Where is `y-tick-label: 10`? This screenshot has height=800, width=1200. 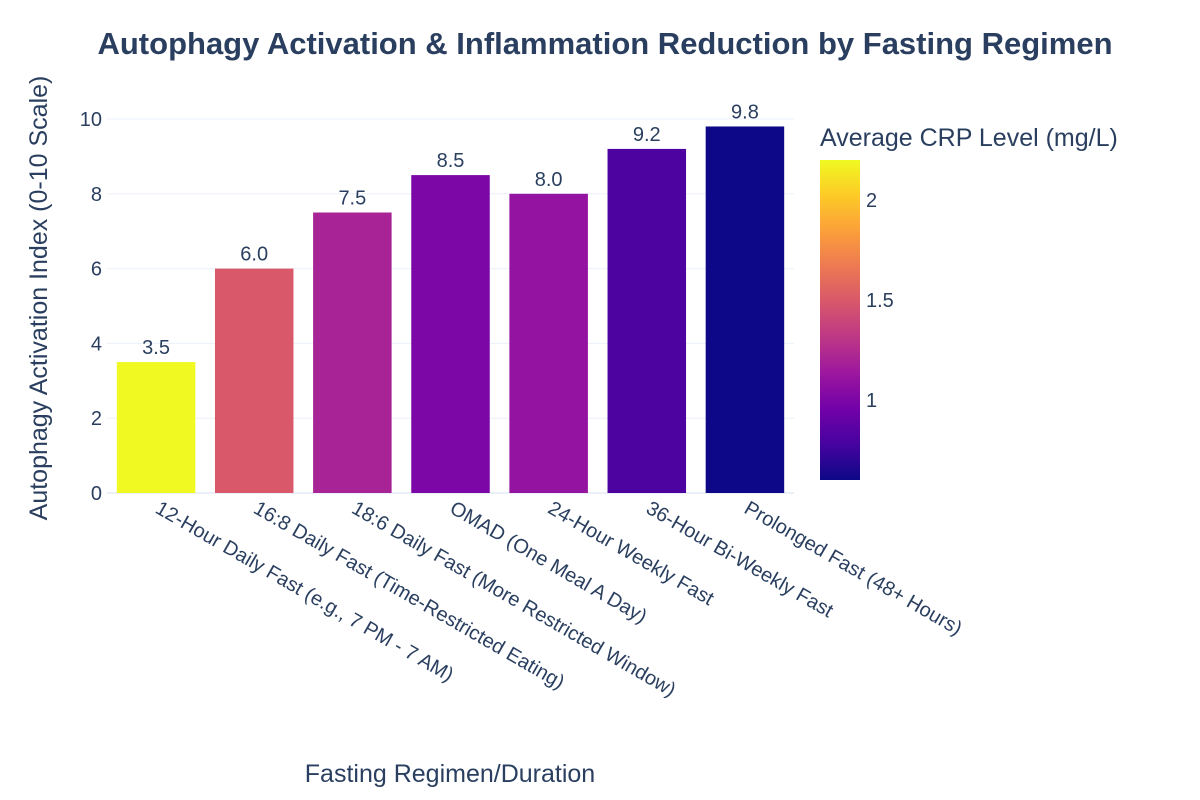
y-tick-label: 10 is located at coordinates (91, 120).